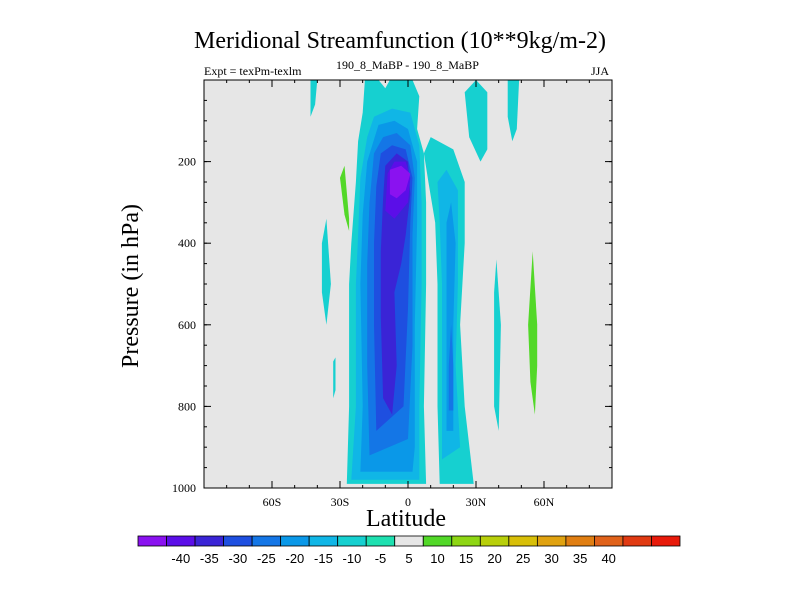 The width and height of the screenshot is (800, 600). Describe the element at coordinates (466, 558) in the screenshot. I see `colorbar-label: 15` at that location.